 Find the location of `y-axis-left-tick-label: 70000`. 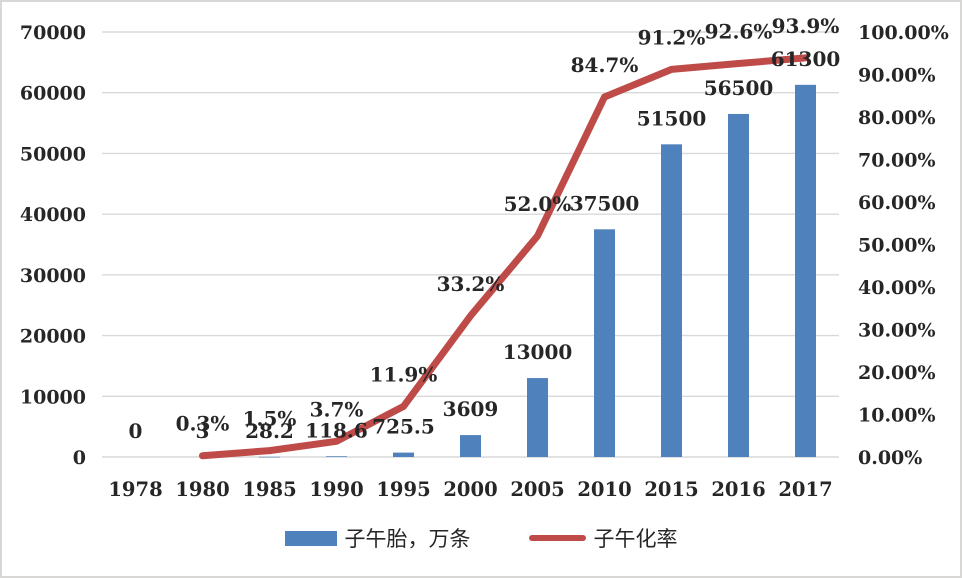

y-axis-left-tick-label: 70000 is located at coordinates (53, 33).